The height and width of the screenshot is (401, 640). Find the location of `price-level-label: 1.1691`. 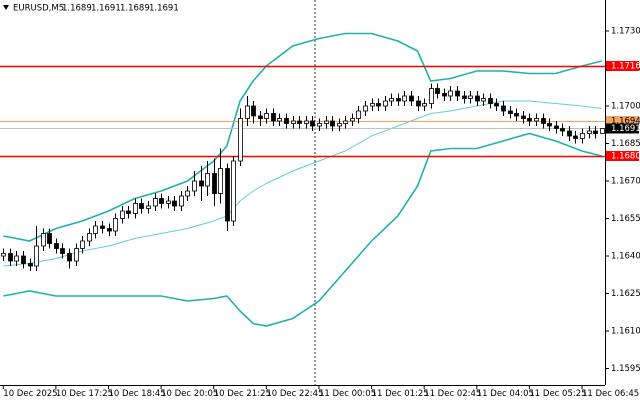

price-level-label: 1.1691 is located at coordinates (625, 129).